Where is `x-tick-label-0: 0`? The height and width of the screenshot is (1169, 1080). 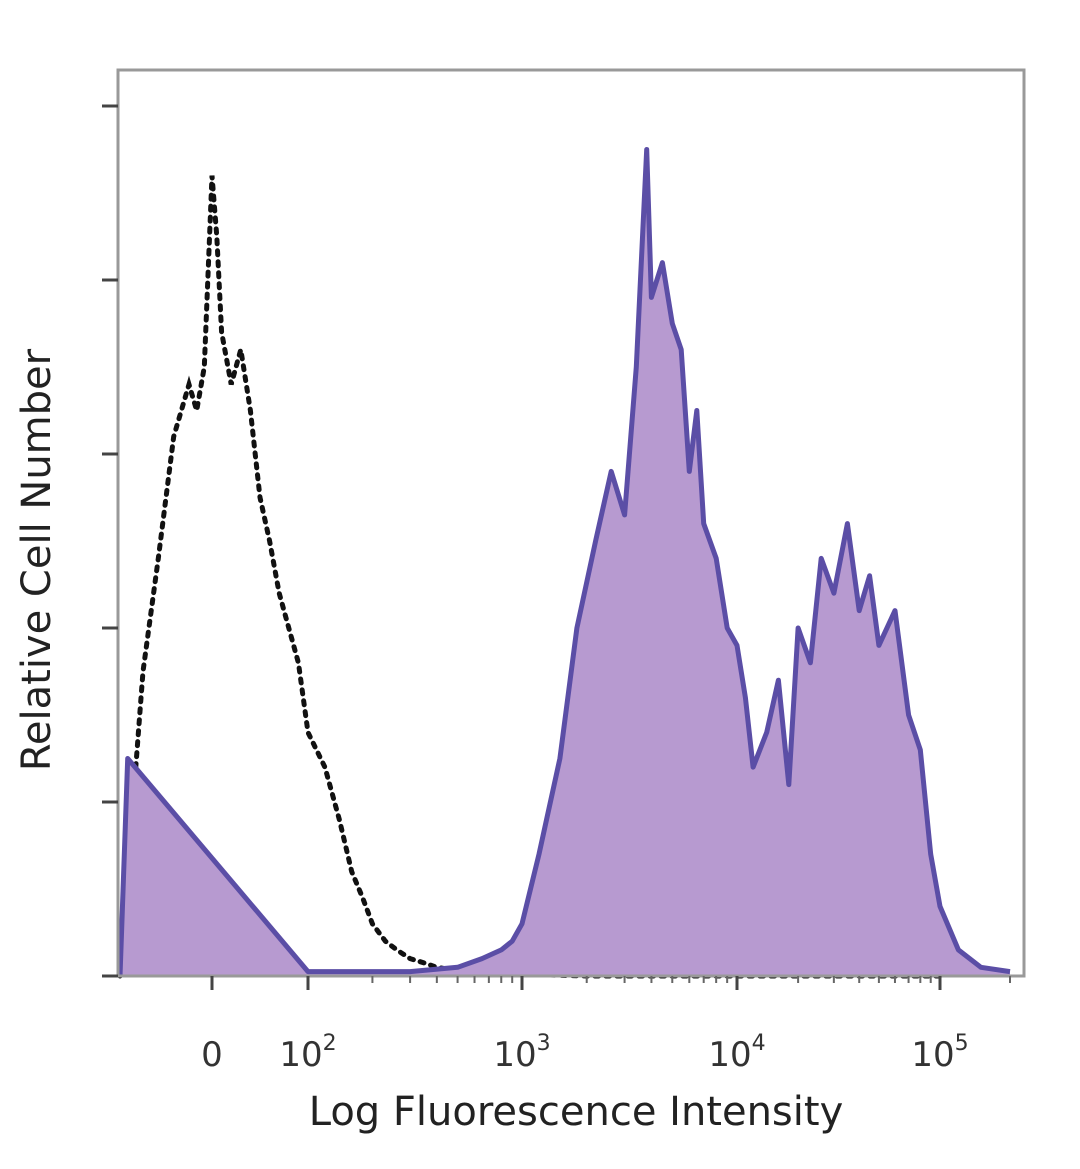
x-tick-label-0: 0 is located at coordinates (212, 1055).